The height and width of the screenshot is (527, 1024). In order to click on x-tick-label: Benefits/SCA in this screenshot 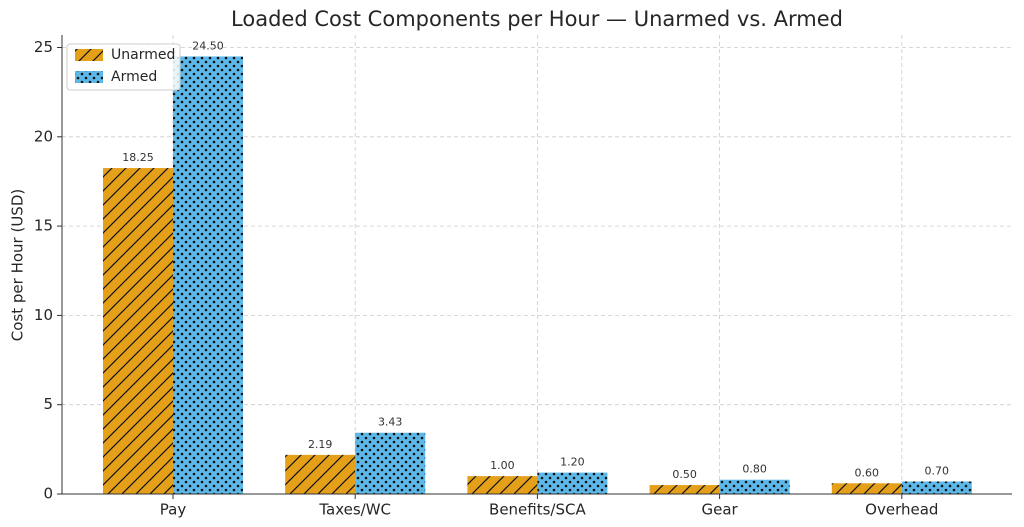, I will do `click(537, 510)`.